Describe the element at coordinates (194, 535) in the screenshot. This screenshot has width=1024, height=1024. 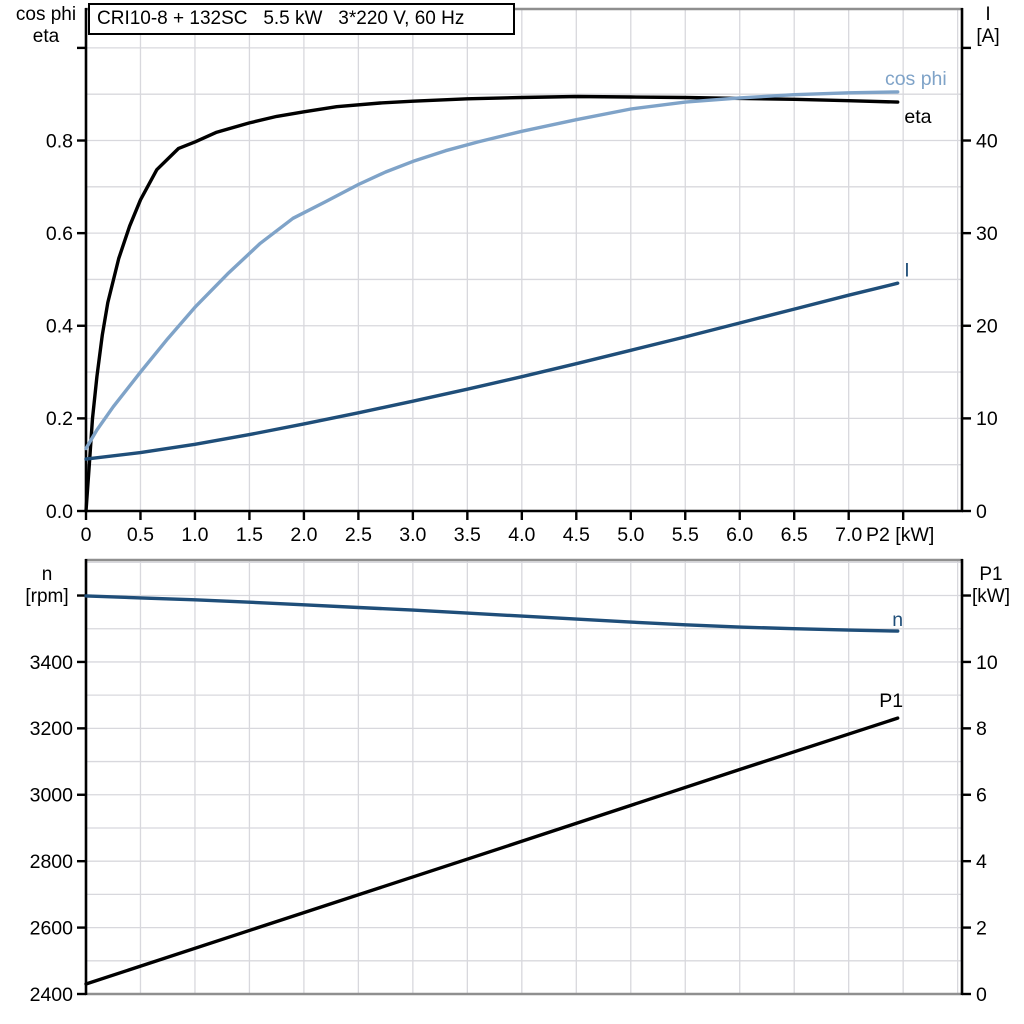
I see `x-axis-tick-label: 1.0` at that location.